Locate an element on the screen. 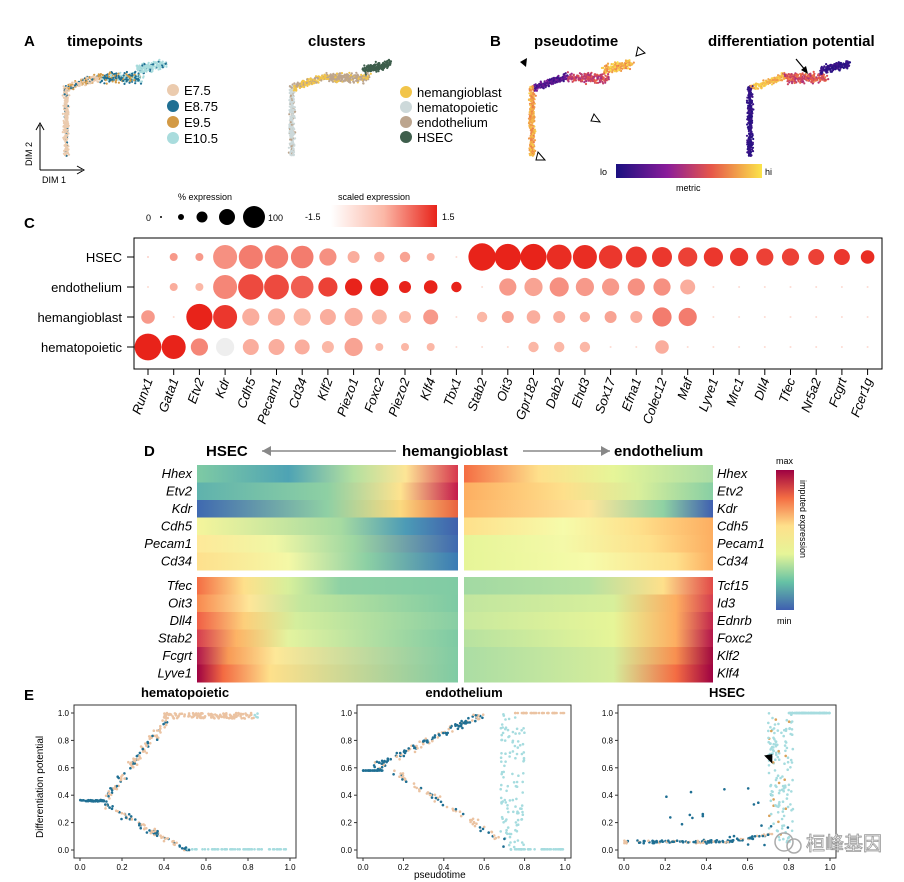  heatmap-gene-right: Hhex is located at coordinates (732, 473).